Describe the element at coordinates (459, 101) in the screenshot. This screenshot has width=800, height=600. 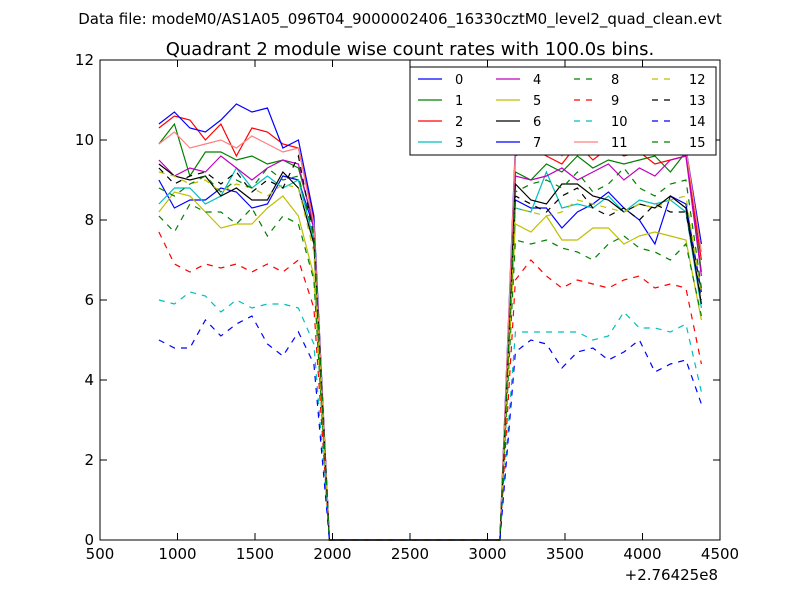
I see `legend-label-1: 1` at that location.